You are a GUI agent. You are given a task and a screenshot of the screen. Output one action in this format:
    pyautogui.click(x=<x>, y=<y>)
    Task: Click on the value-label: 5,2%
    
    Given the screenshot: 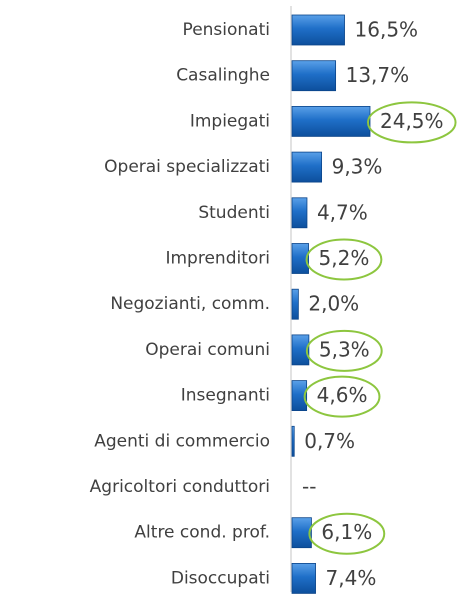 What is the action you would take?
    pyautogui.click(x=344, y=258)
    